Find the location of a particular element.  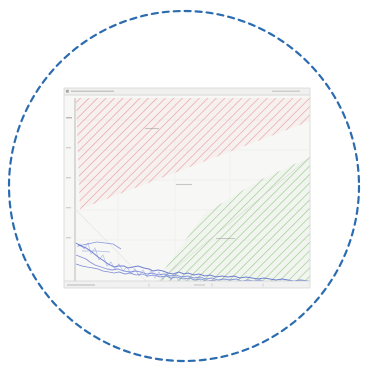

boundary-line-left is located at coordinates (113, 248).